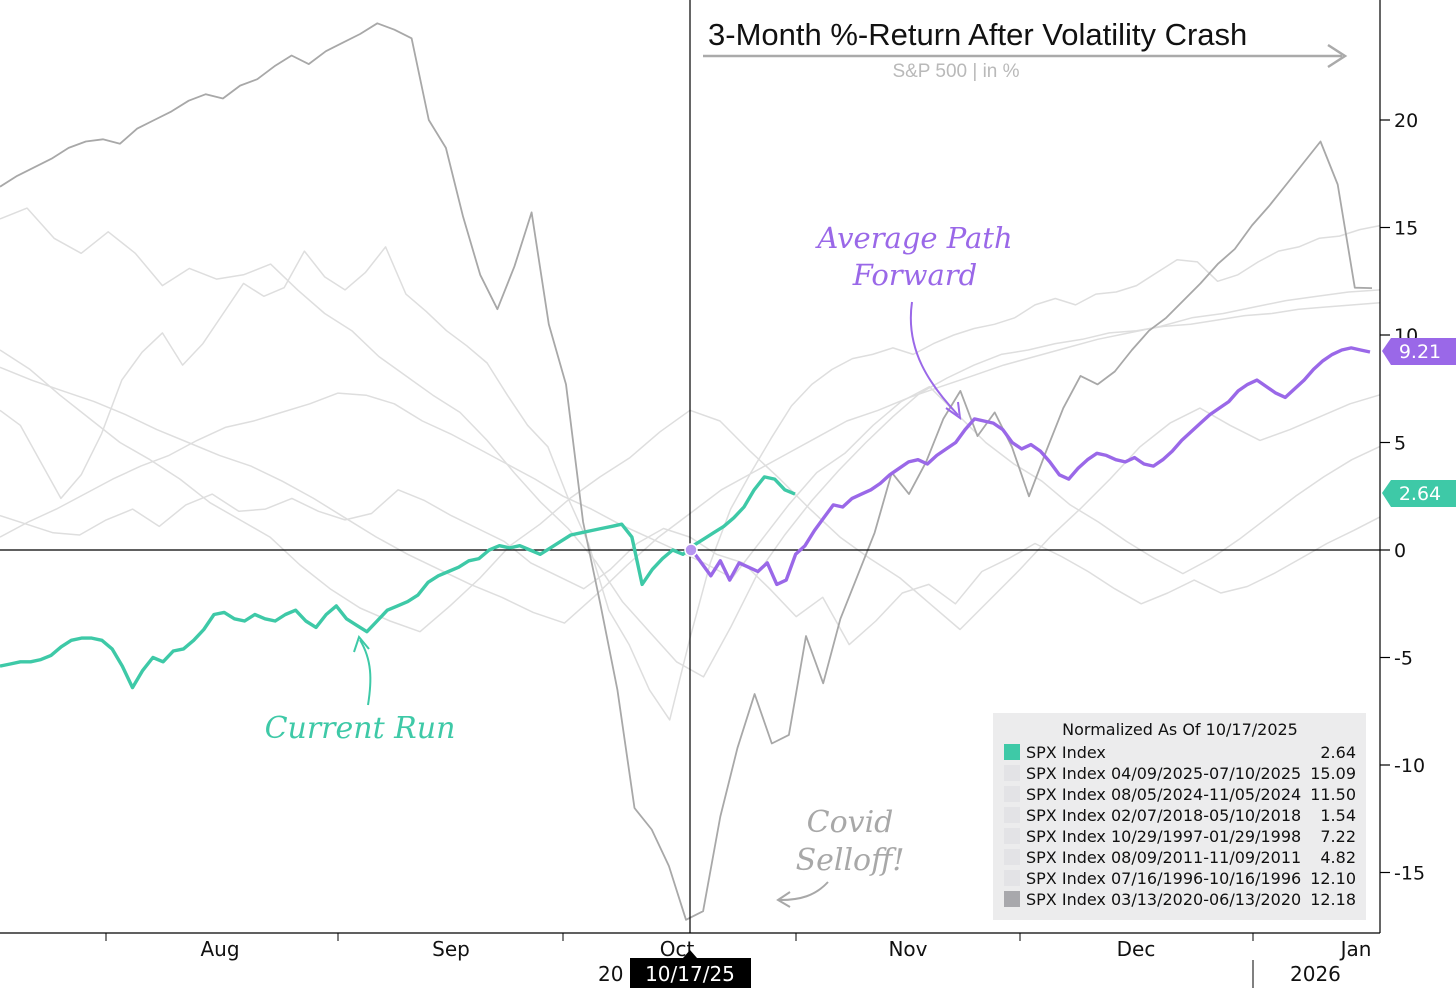 Image resolution: width=1456 pixels, height=988 pixels. What do you see at coordinates (691, 550) in the screenshot?
I see `anchor-point` at bounding box center [691, 550].